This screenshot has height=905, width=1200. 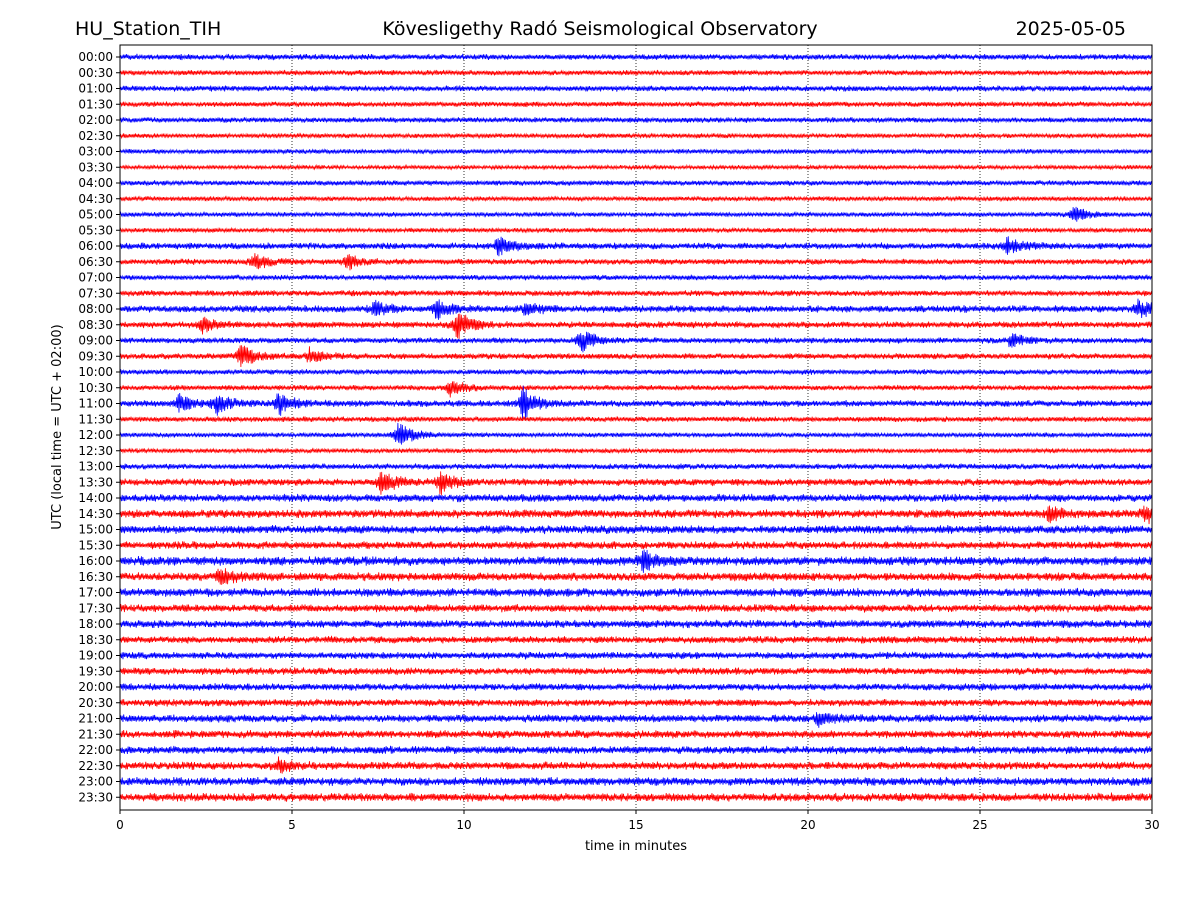 I want to click on y-tick-label: 20:30, so click(x=95, y=703).